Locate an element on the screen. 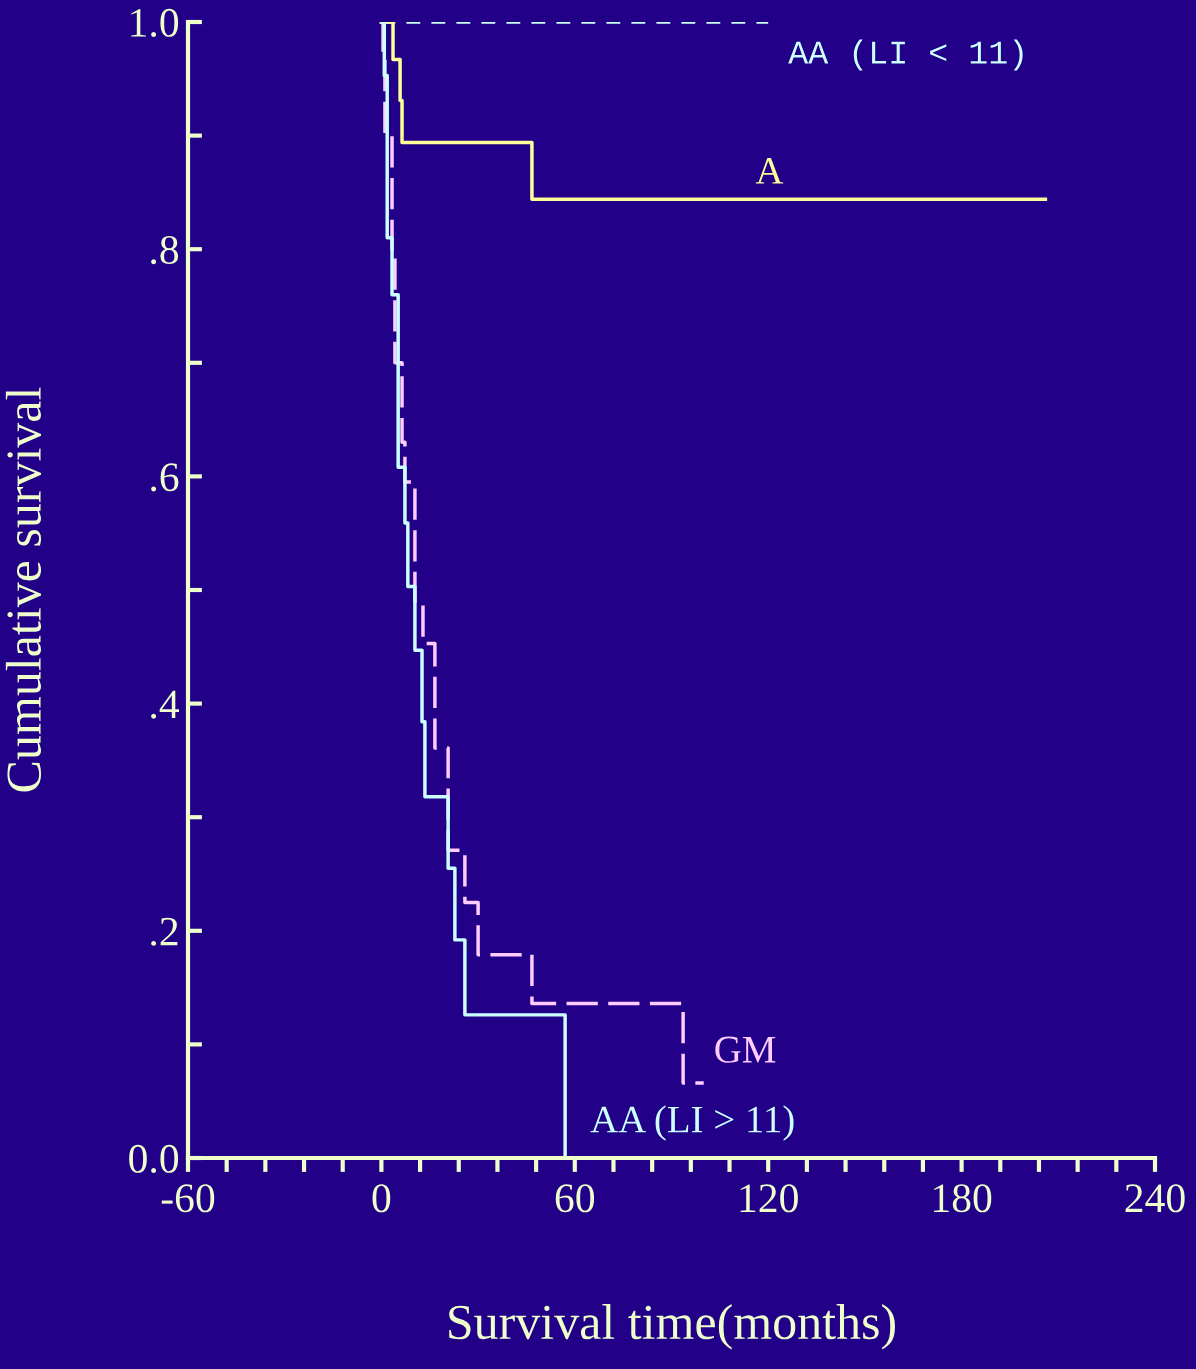 The height and width of the screenshot is (1369, 1196). series-label: AA (LI < 11) is located at coordinates (905, 55).